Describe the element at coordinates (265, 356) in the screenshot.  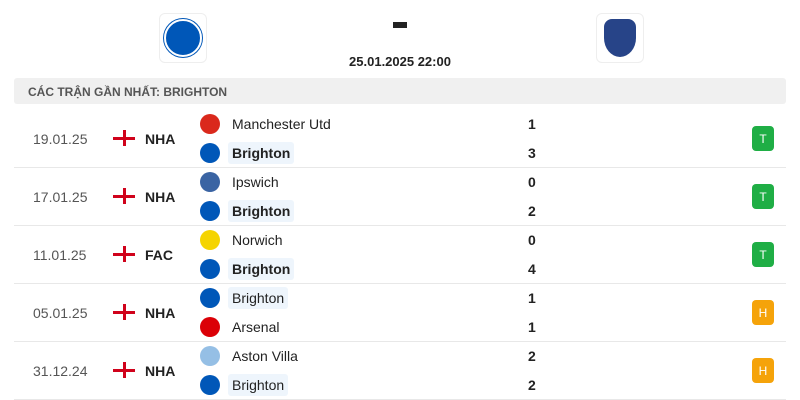
I see `team-name: Aston Villa` at that location.